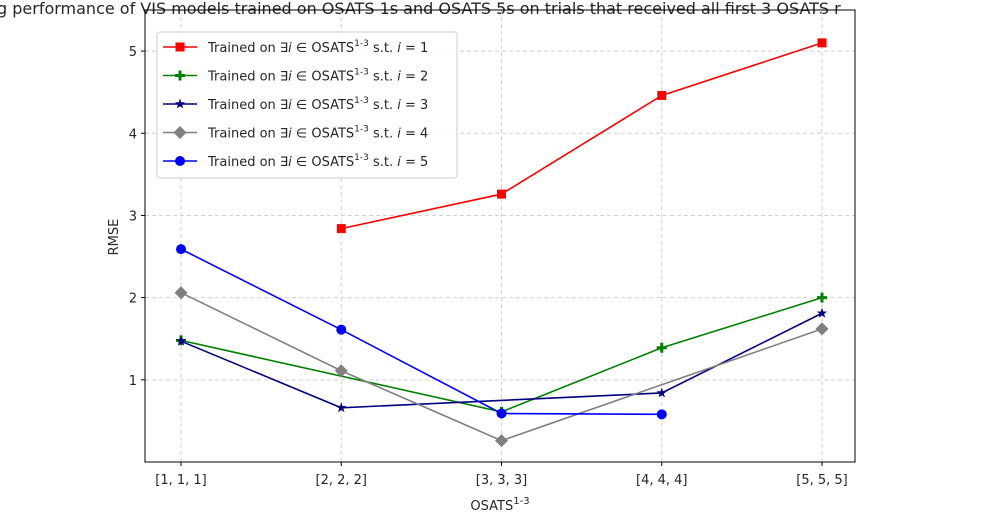 This screenshot has width=995, height=528. I want to click on x-tick-label: [4, 4, 4], so click(662, 480).